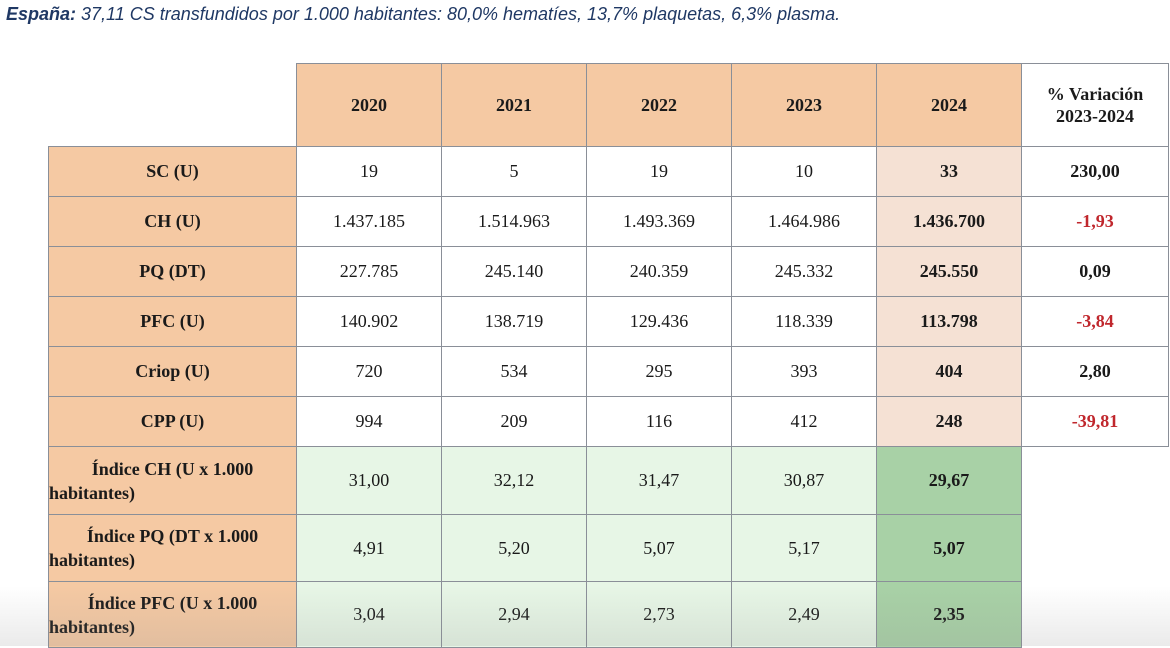  Describe the element at coordinates (659, 614) in the screenshot. I see `index-value-cell: 2,73` at that location.